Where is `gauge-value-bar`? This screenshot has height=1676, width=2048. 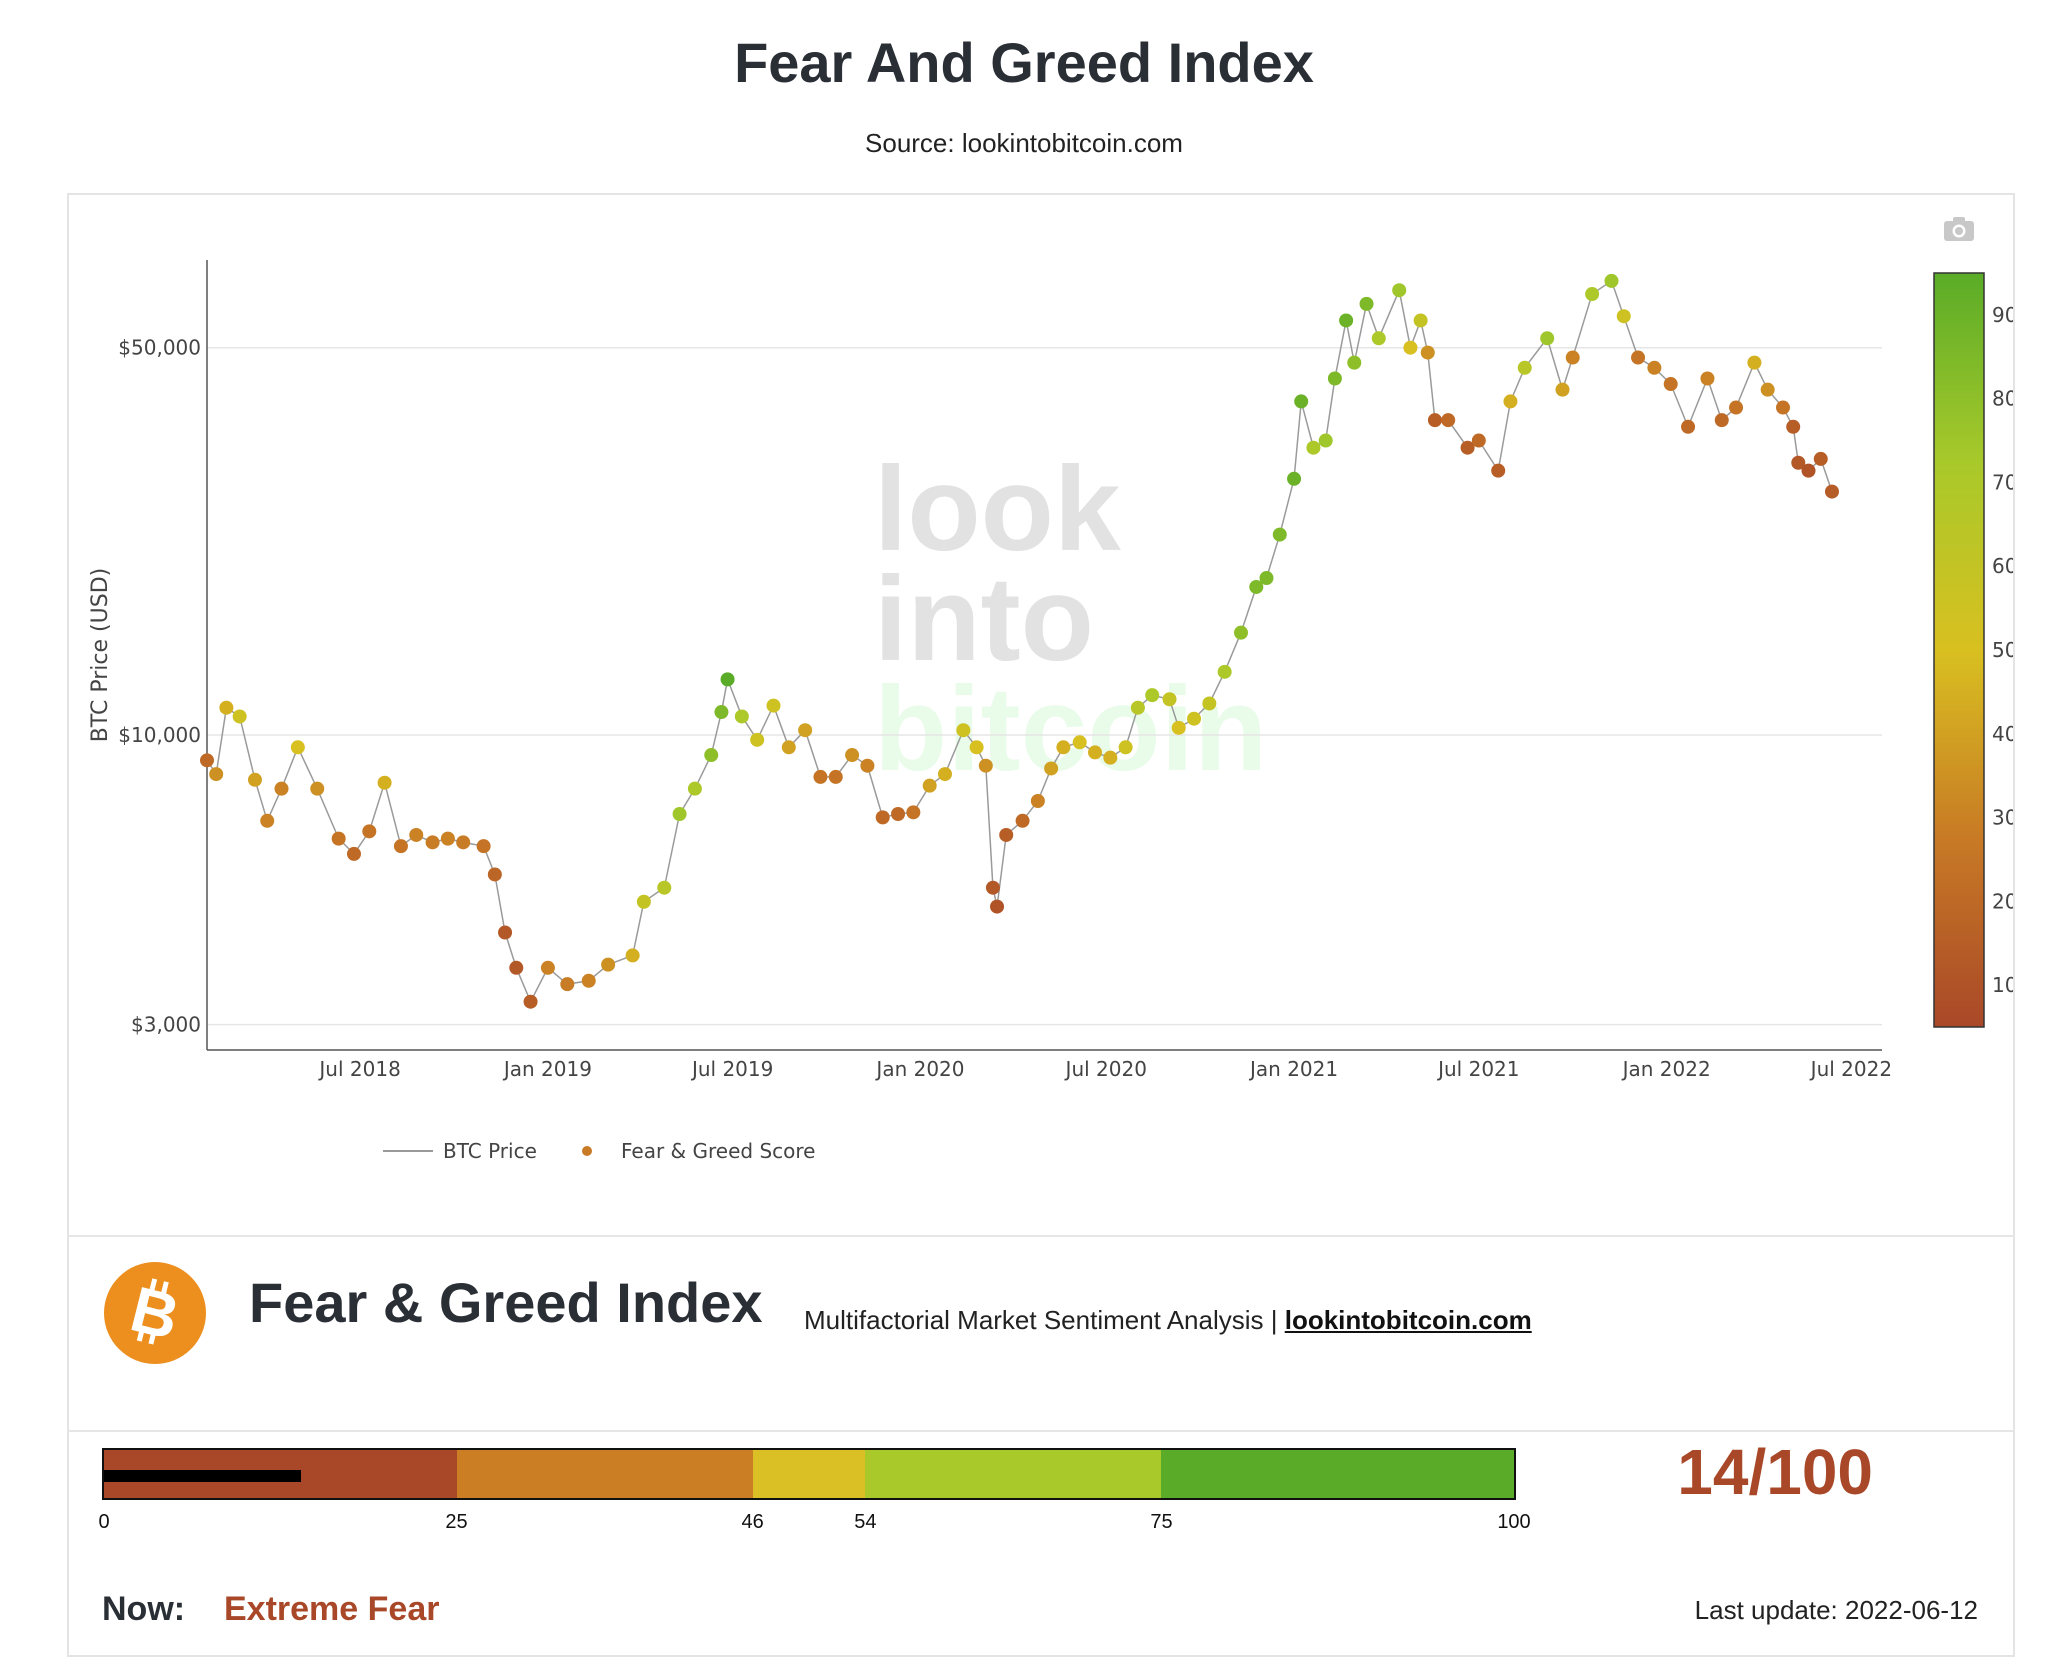 gauge-value-bar is located at coordinates (203, 1476).